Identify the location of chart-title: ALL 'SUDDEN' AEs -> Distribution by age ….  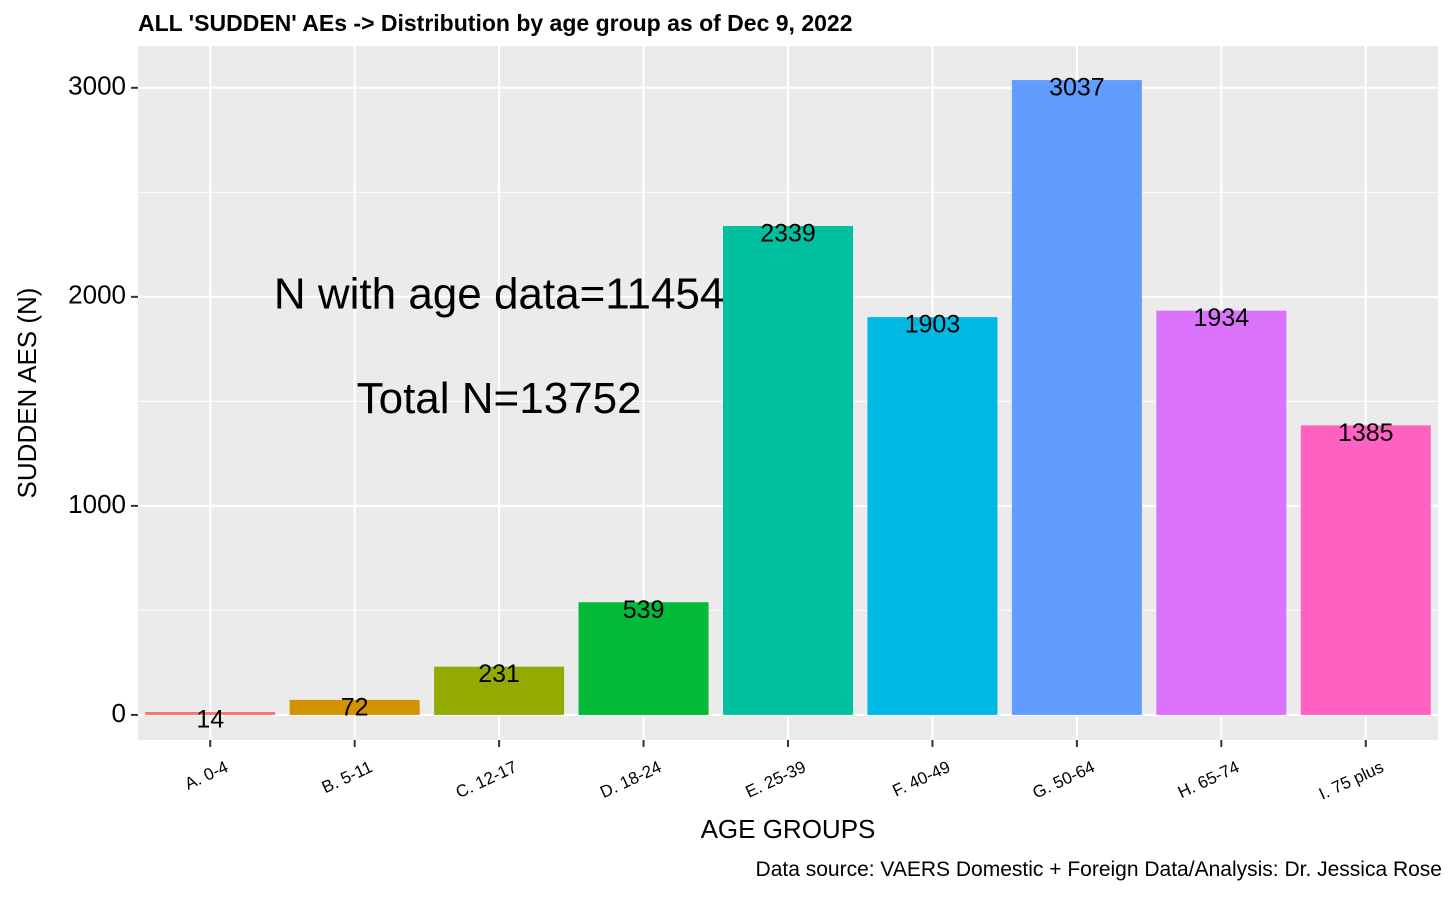
(495, 23).